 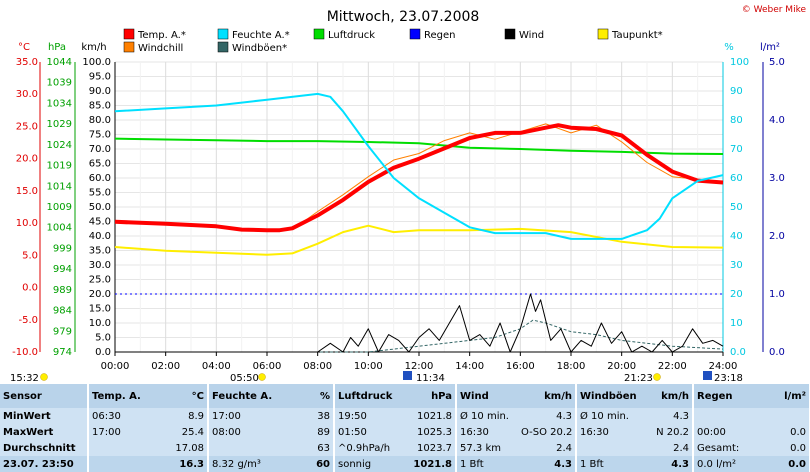 I want to click on axis-units: °C hPa km/h% l/m², so click(x=399, y=47).